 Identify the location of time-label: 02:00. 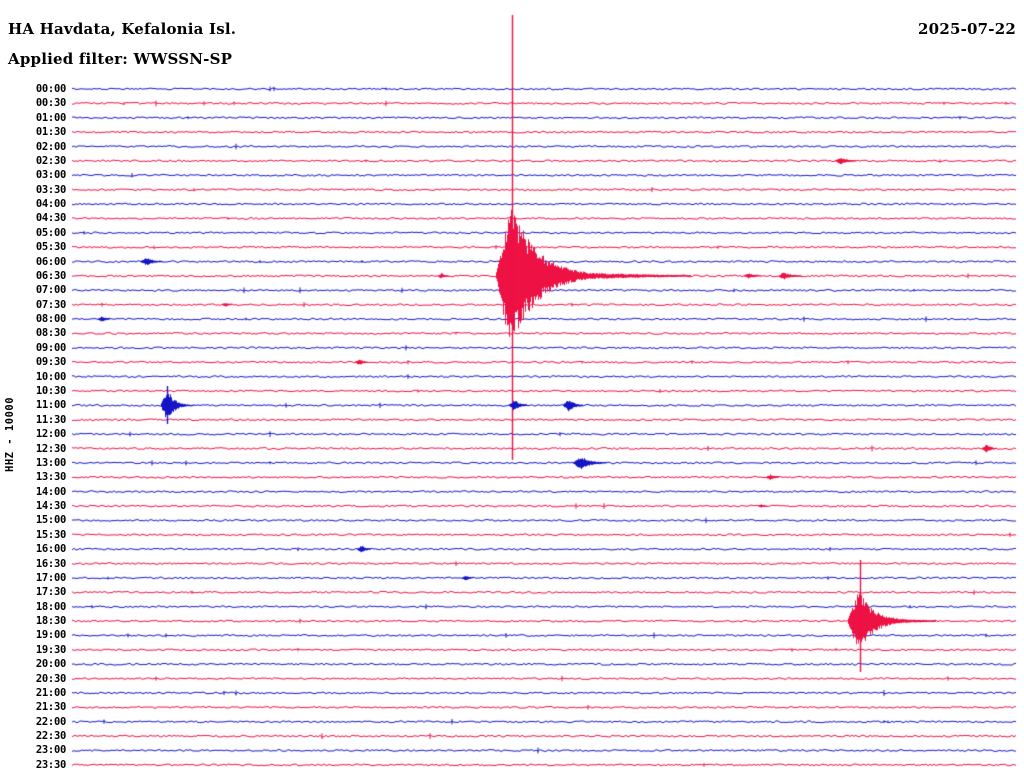
(50, 146).